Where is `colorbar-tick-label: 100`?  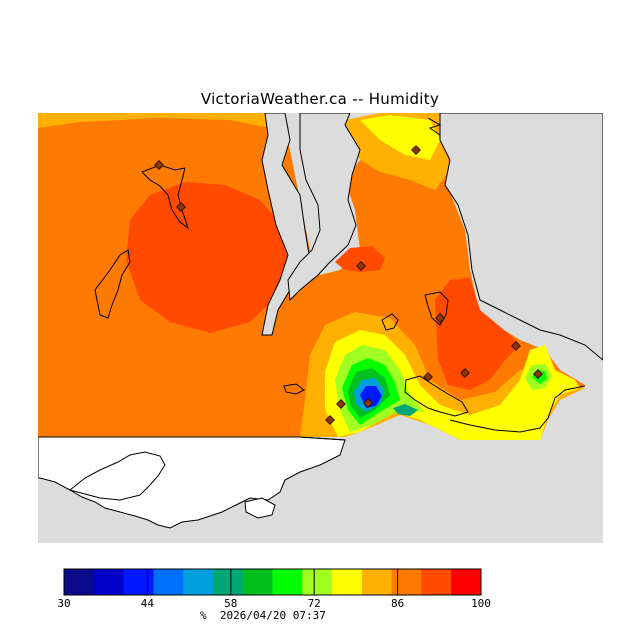
colorbar-tick-label: 100 is located at coordinates (481, 603).